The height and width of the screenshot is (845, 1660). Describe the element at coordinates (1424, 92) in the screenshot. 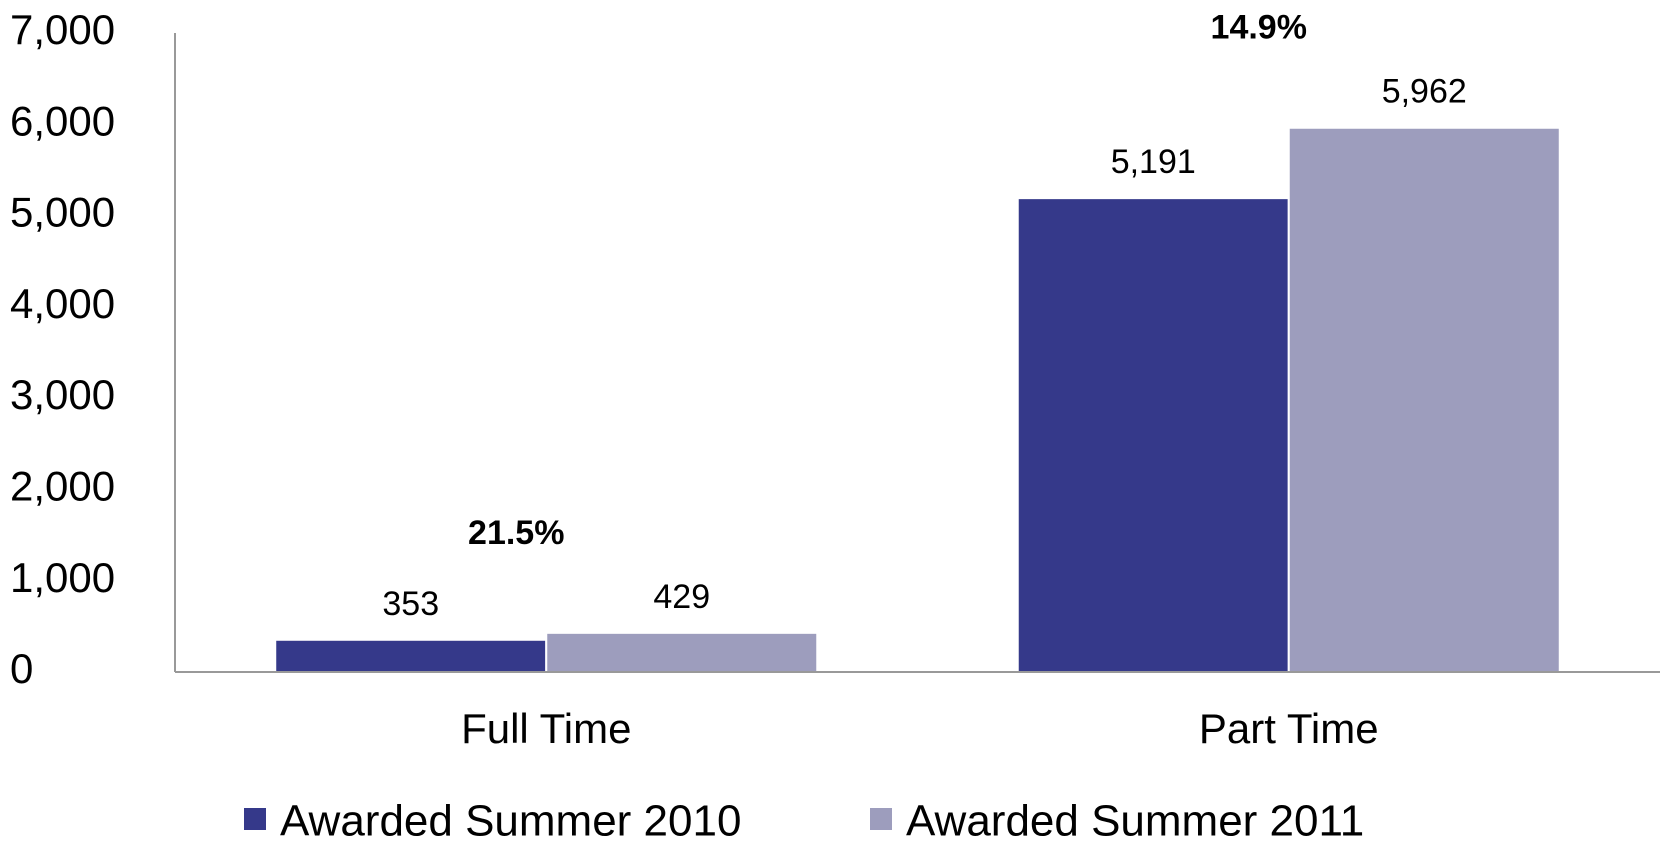

I see `value-label: 5,962` at that location.